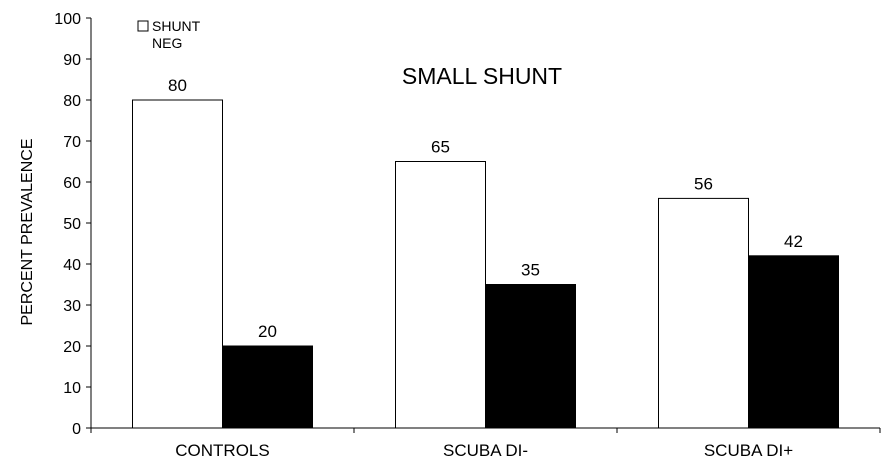 Image resolution: width=885 pixels, height=472 pixels. Describe the element at coordinates (72, 101) in the screenshot. I see `y-tick-label: 80` at that location.